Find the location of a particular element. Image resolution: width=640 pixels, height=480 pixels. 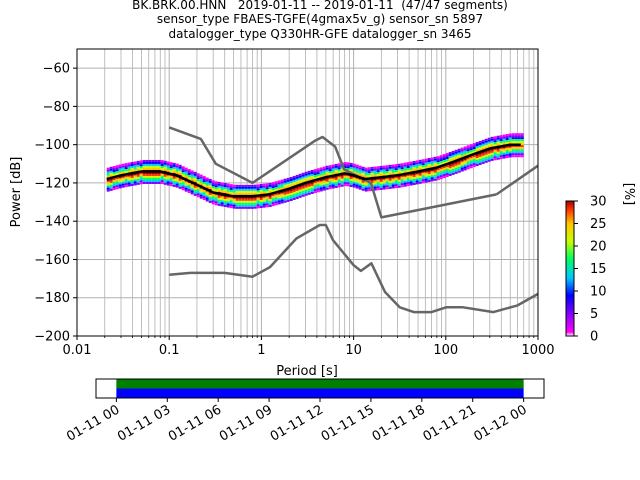

coverage-bars is located at coordinates (320, 388).